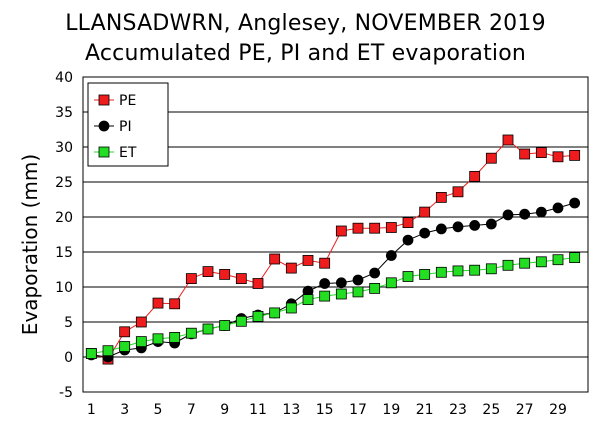 Image resolution: width=611 pixels, height=424 pixels. What do you see at coordinates (127, 101) in the screenshot?
I see `legend-label-pe: PE` at bounding box center [127, 101].